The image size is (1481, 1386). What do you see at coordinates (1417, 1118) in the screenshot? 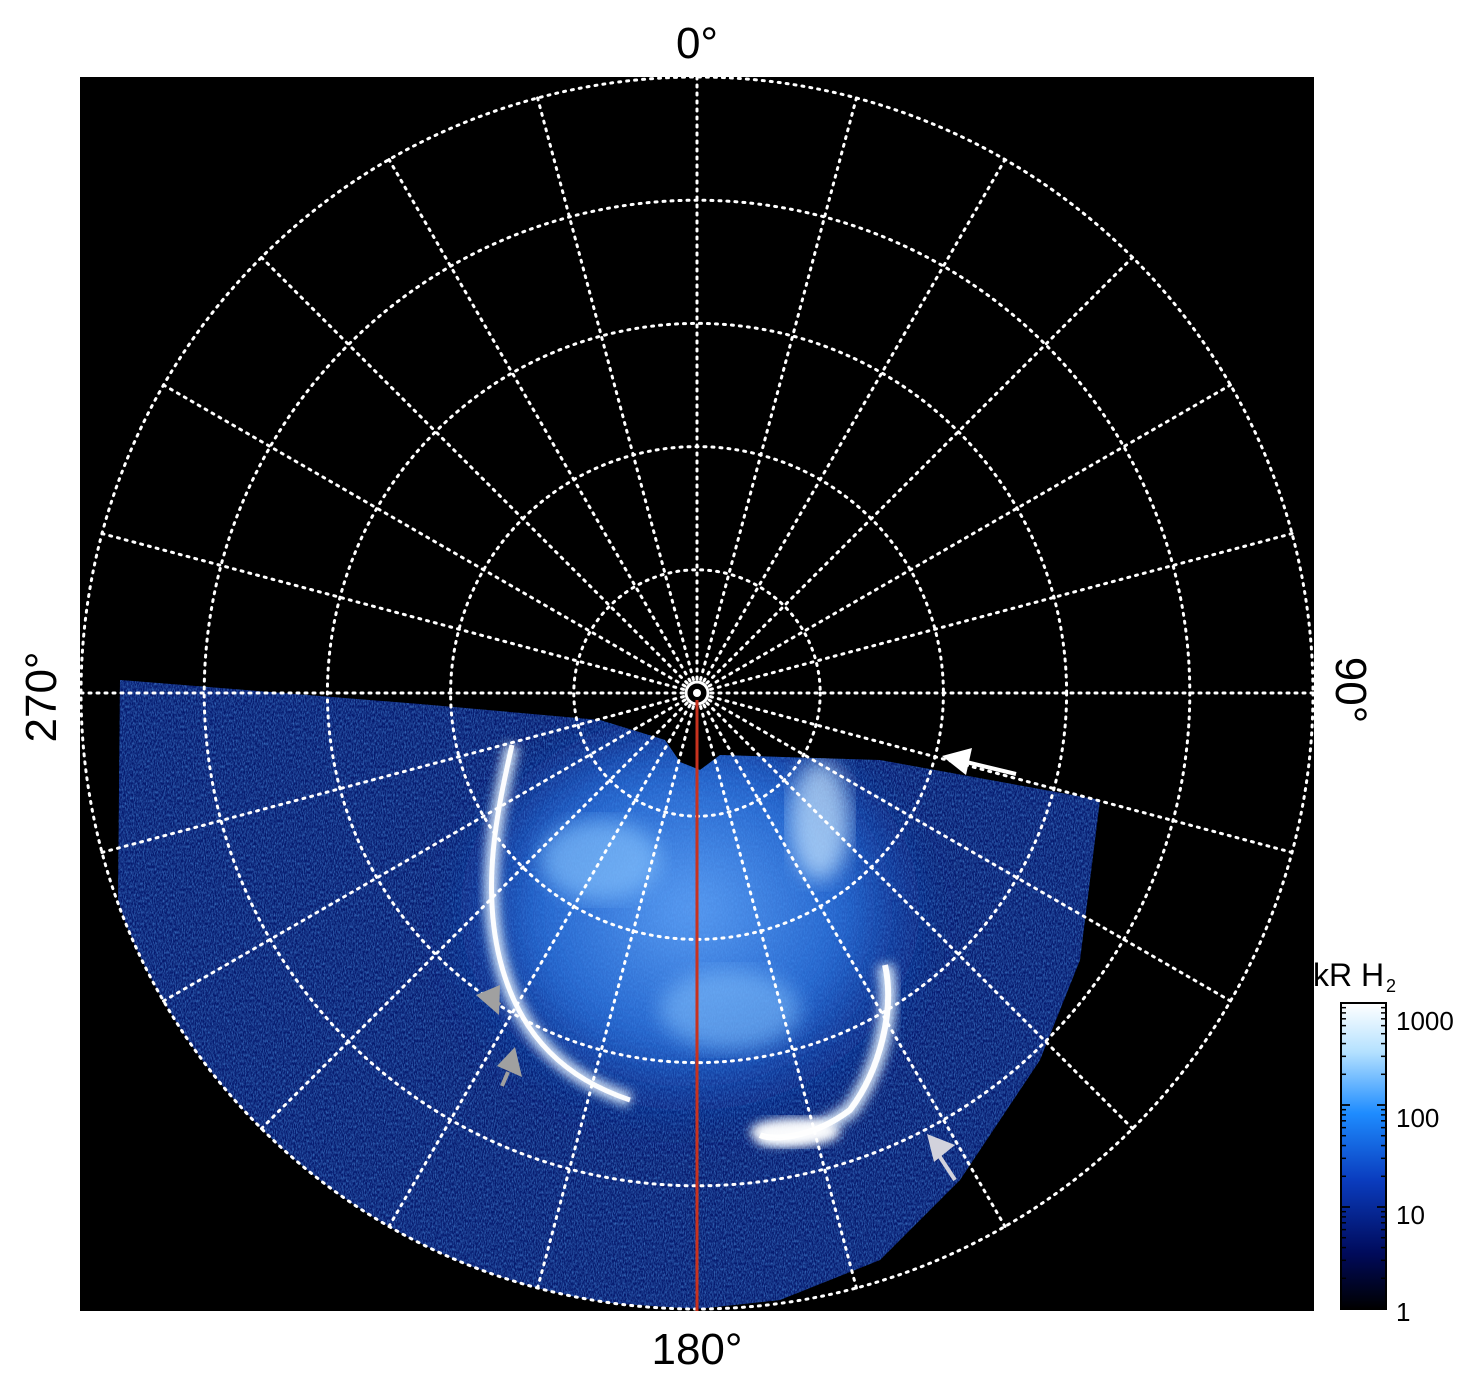
I see `colorbar-tick-100: 100` at bounding box center [1417, 1118].